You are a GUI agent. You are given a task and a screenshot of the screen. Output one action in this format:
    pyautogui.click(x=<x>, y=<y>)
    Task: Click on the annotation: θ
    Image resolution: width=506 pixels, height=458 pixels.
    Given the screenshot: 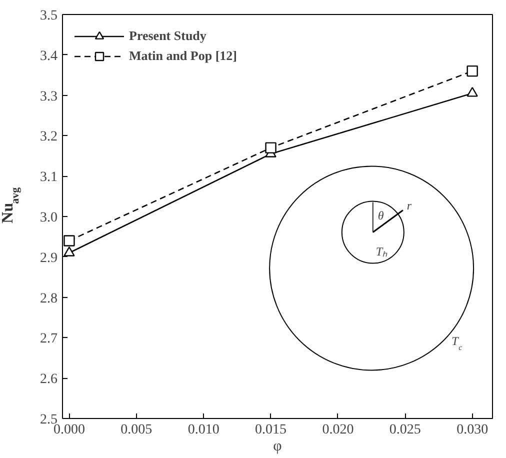 What is the action you would take?
    pyautogui.click(x=381, y=215)
    